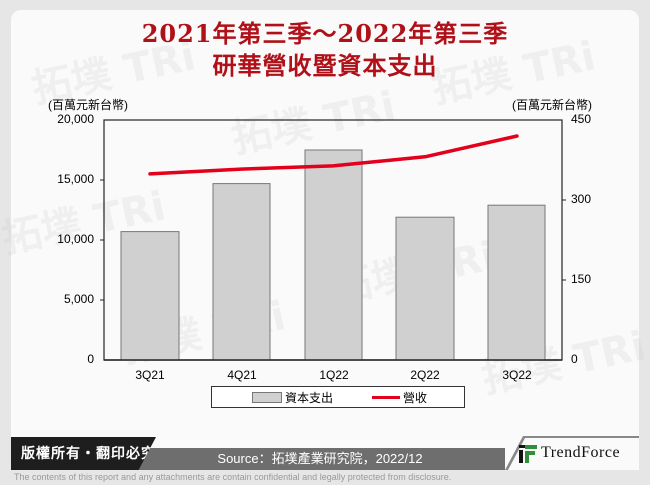 Image resolution: width=650 pixels, height=485 pixels. Describe the element at coordinates (325, 65) in the screenshot. I see `chart-title-line2: 研華營收暨資本支出` at that location.